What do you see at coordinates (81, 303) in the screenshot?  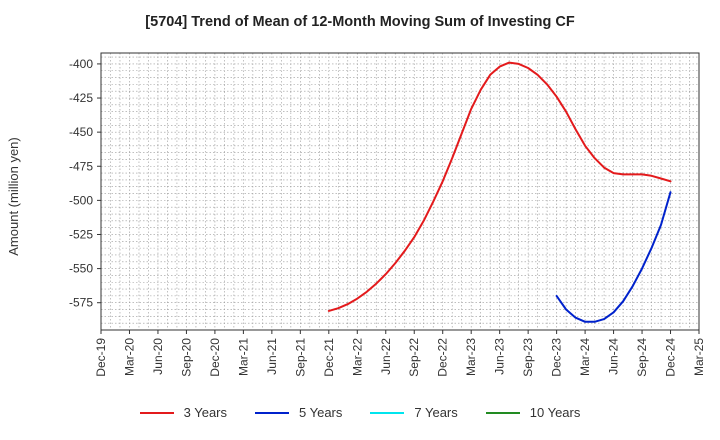 I see `y-tick-label: -575` at bounding box center [81, 303].